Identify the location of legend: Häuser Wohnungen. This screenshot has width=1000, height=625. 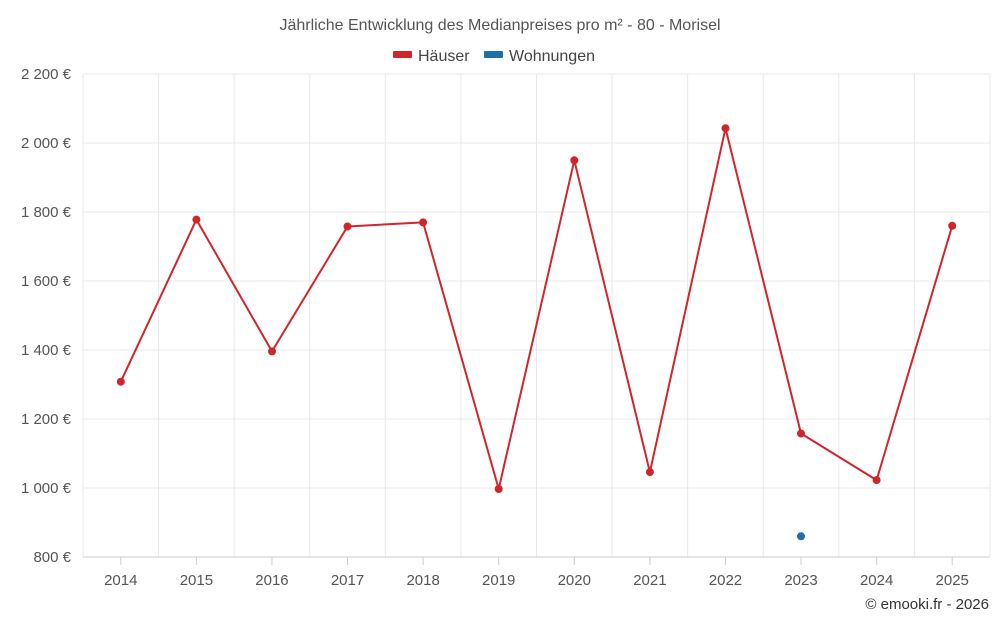
(494, 56).